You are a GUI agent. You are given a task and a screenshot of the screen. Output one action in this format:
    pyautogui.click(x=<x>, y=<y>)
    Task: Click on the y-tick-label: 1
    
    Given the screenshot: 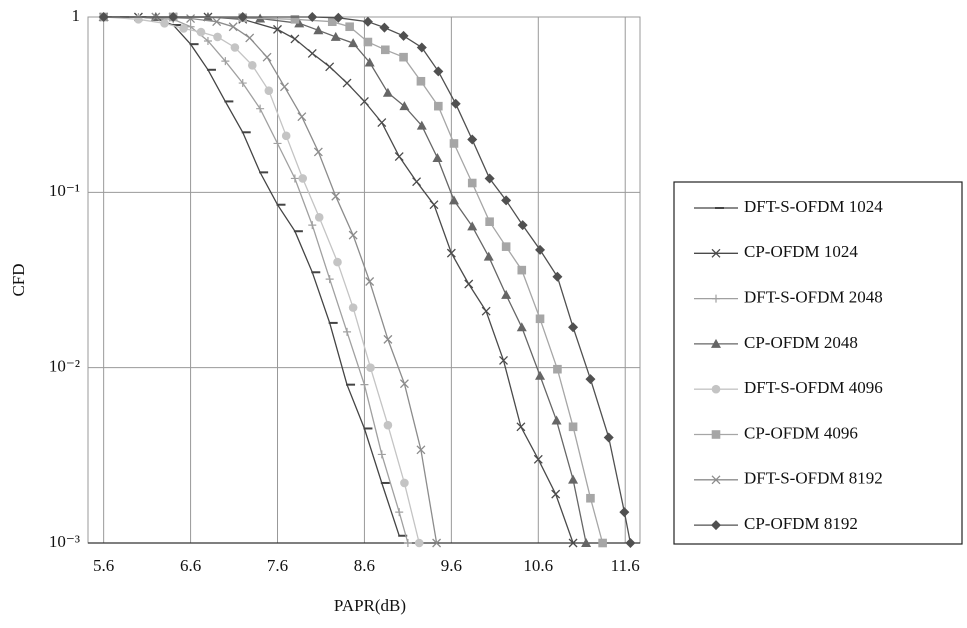 What is the action you would take?
    pyautogui.click(x=76, y=15)
    